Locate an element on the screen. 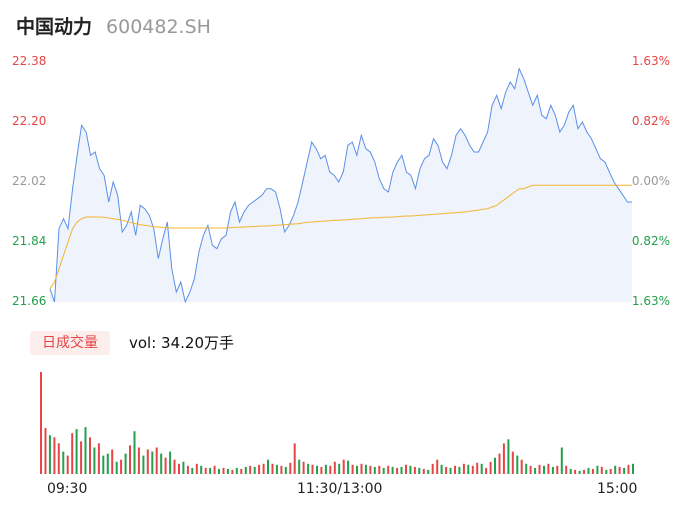  time-tick-label: 11:30/13:00 is located at coordinates (340, 489).